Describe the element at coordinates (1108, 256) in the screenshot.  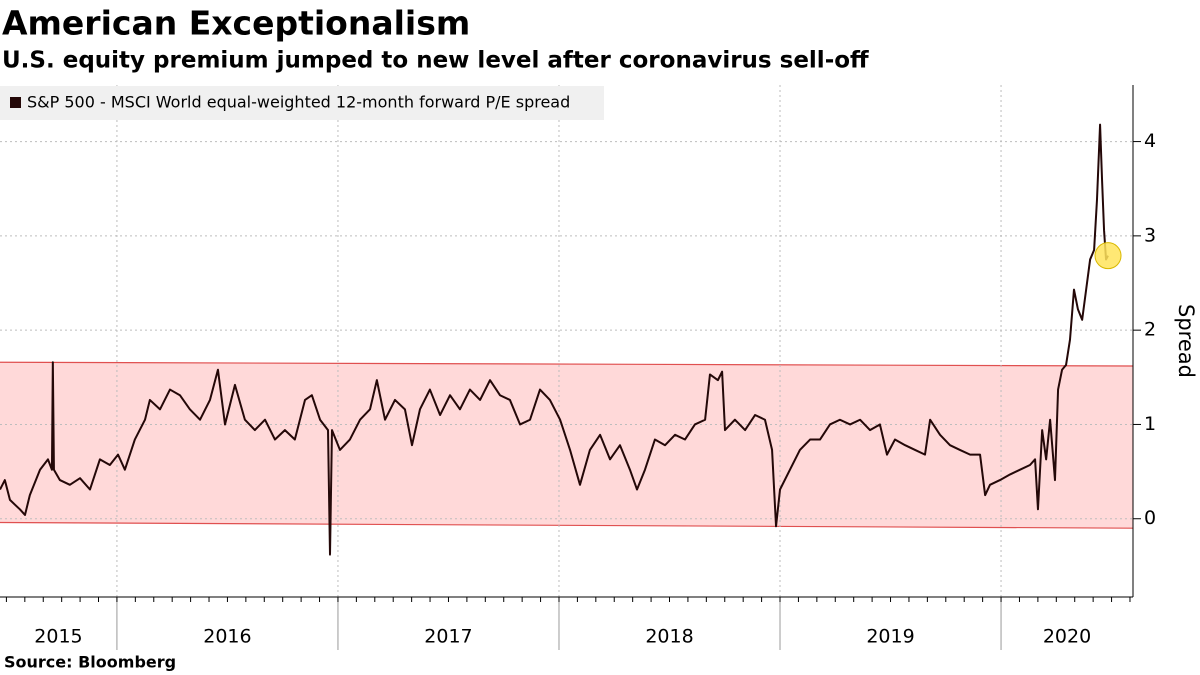
I see `highlight-point` at that location.